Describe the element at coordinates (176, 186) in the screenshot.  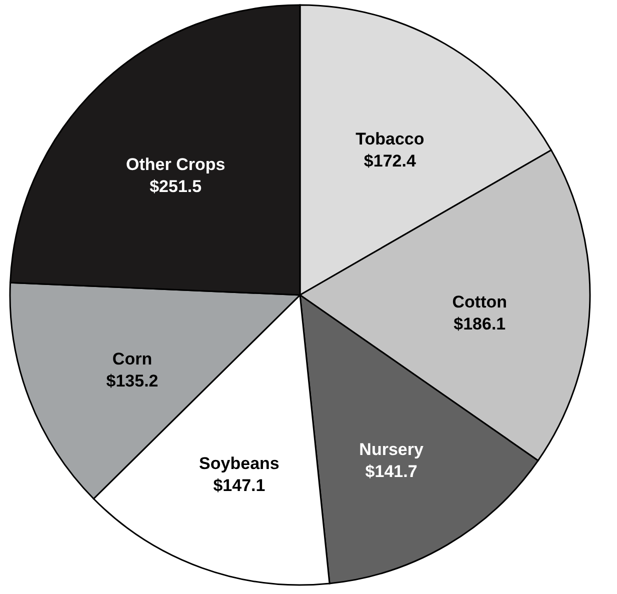
I see `data-label: $251.5` at that location.